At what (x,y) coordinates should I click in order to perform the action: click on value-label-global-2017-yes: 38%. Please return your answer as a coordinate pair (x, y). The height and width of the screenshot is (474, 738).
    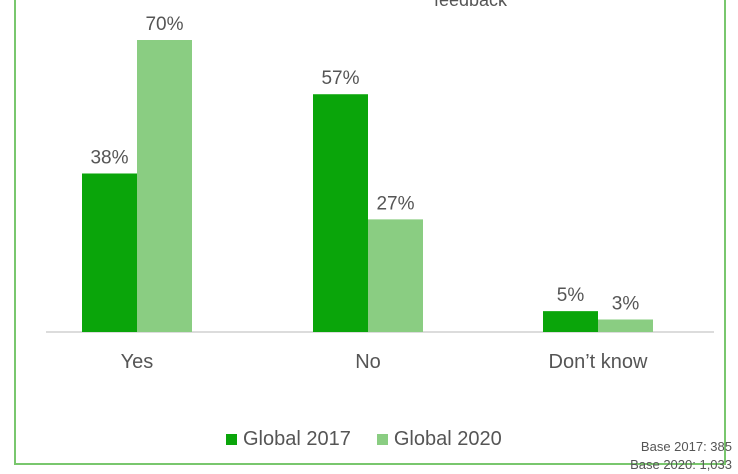
    Looking at the image, I should click on (109, 157).